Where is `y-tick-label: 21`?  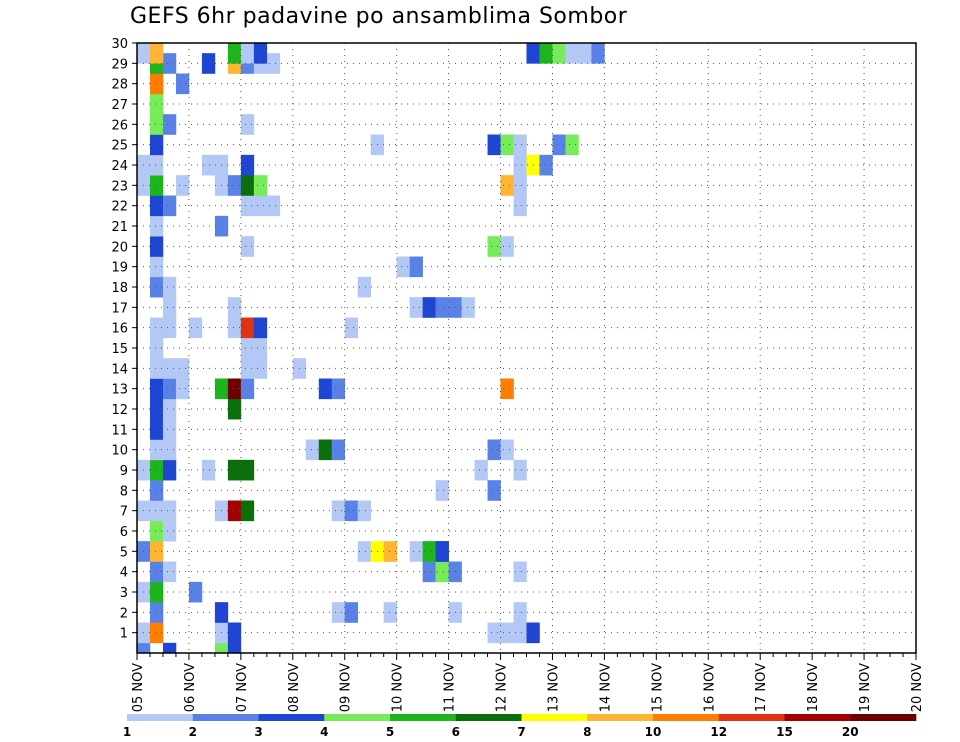 y-tick-label: 21 is located at coordinates (119, 227).